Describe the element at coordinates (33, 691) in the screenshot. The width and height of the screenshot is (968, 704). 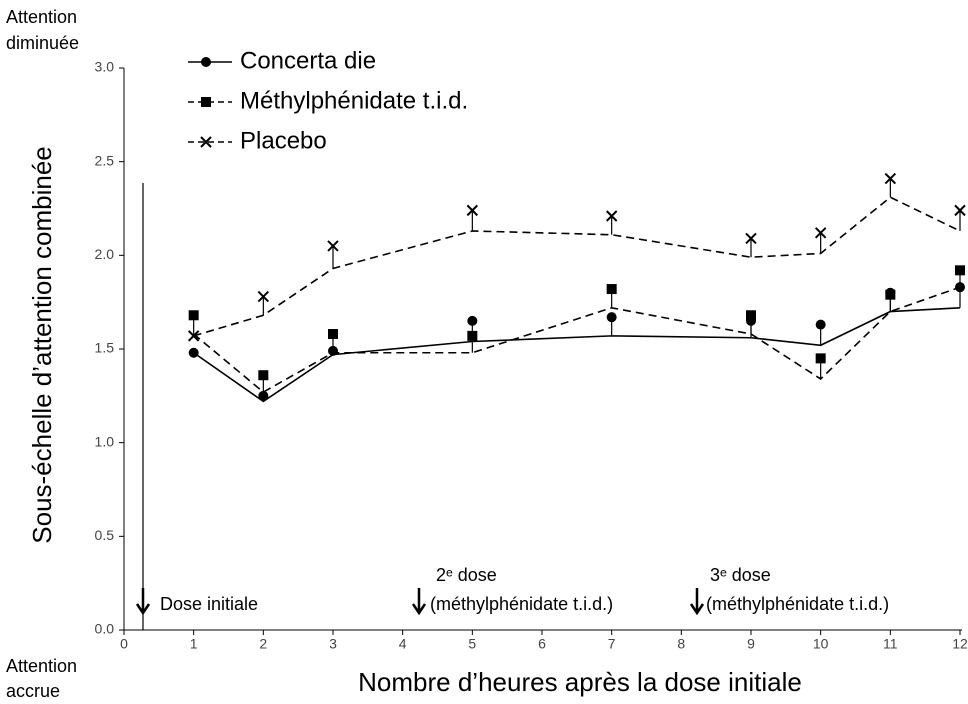
I see `corner-label: accrue` at that location.